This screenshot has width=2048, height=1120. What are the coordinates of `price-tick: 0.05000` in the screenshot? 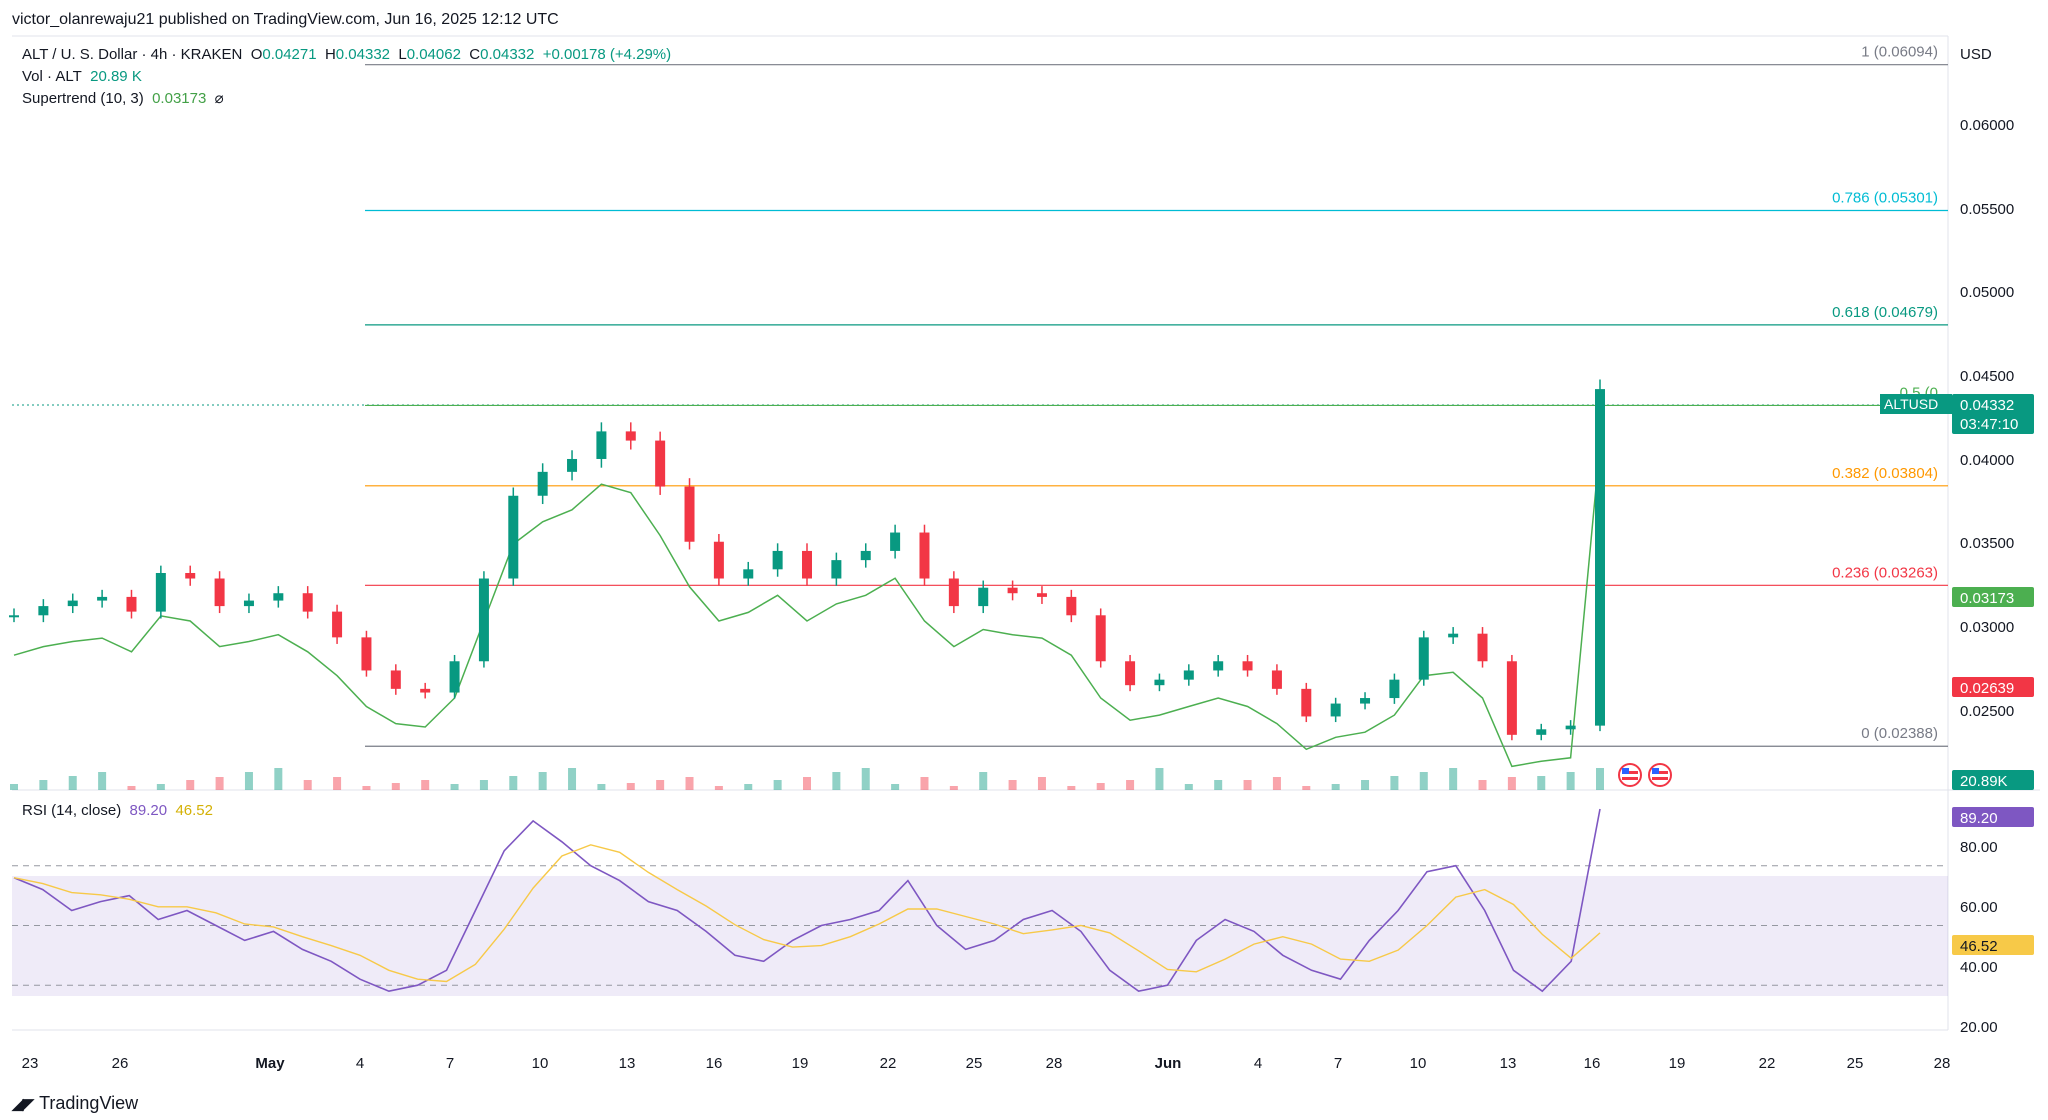 It's located at (1987, 292).